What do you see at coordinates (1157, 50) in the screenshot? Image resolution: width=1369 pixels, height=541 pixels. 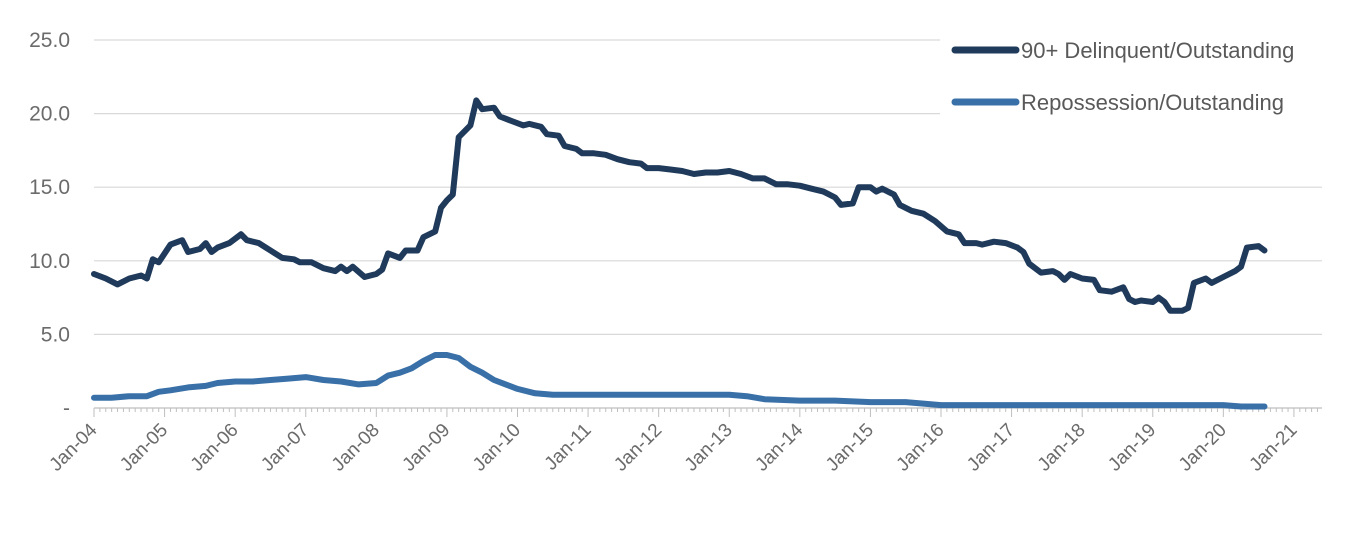 I see `legend-label: 90+ Delinquent/Outstanding` at bounding box center [1157, 50].